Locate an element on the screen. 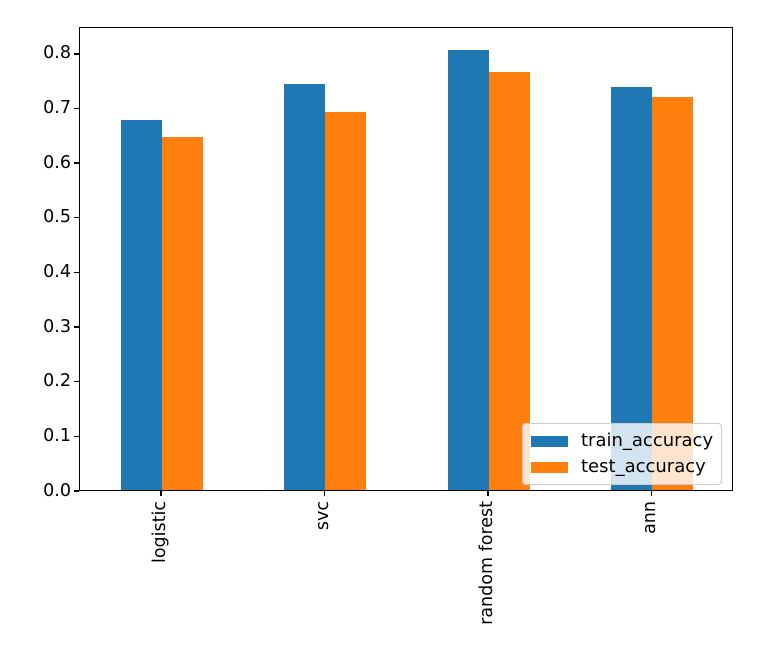 This screenshot has height=654, width=770. legend-item-test_accuracy: test_accuracy is located at coordinates (622, 467).